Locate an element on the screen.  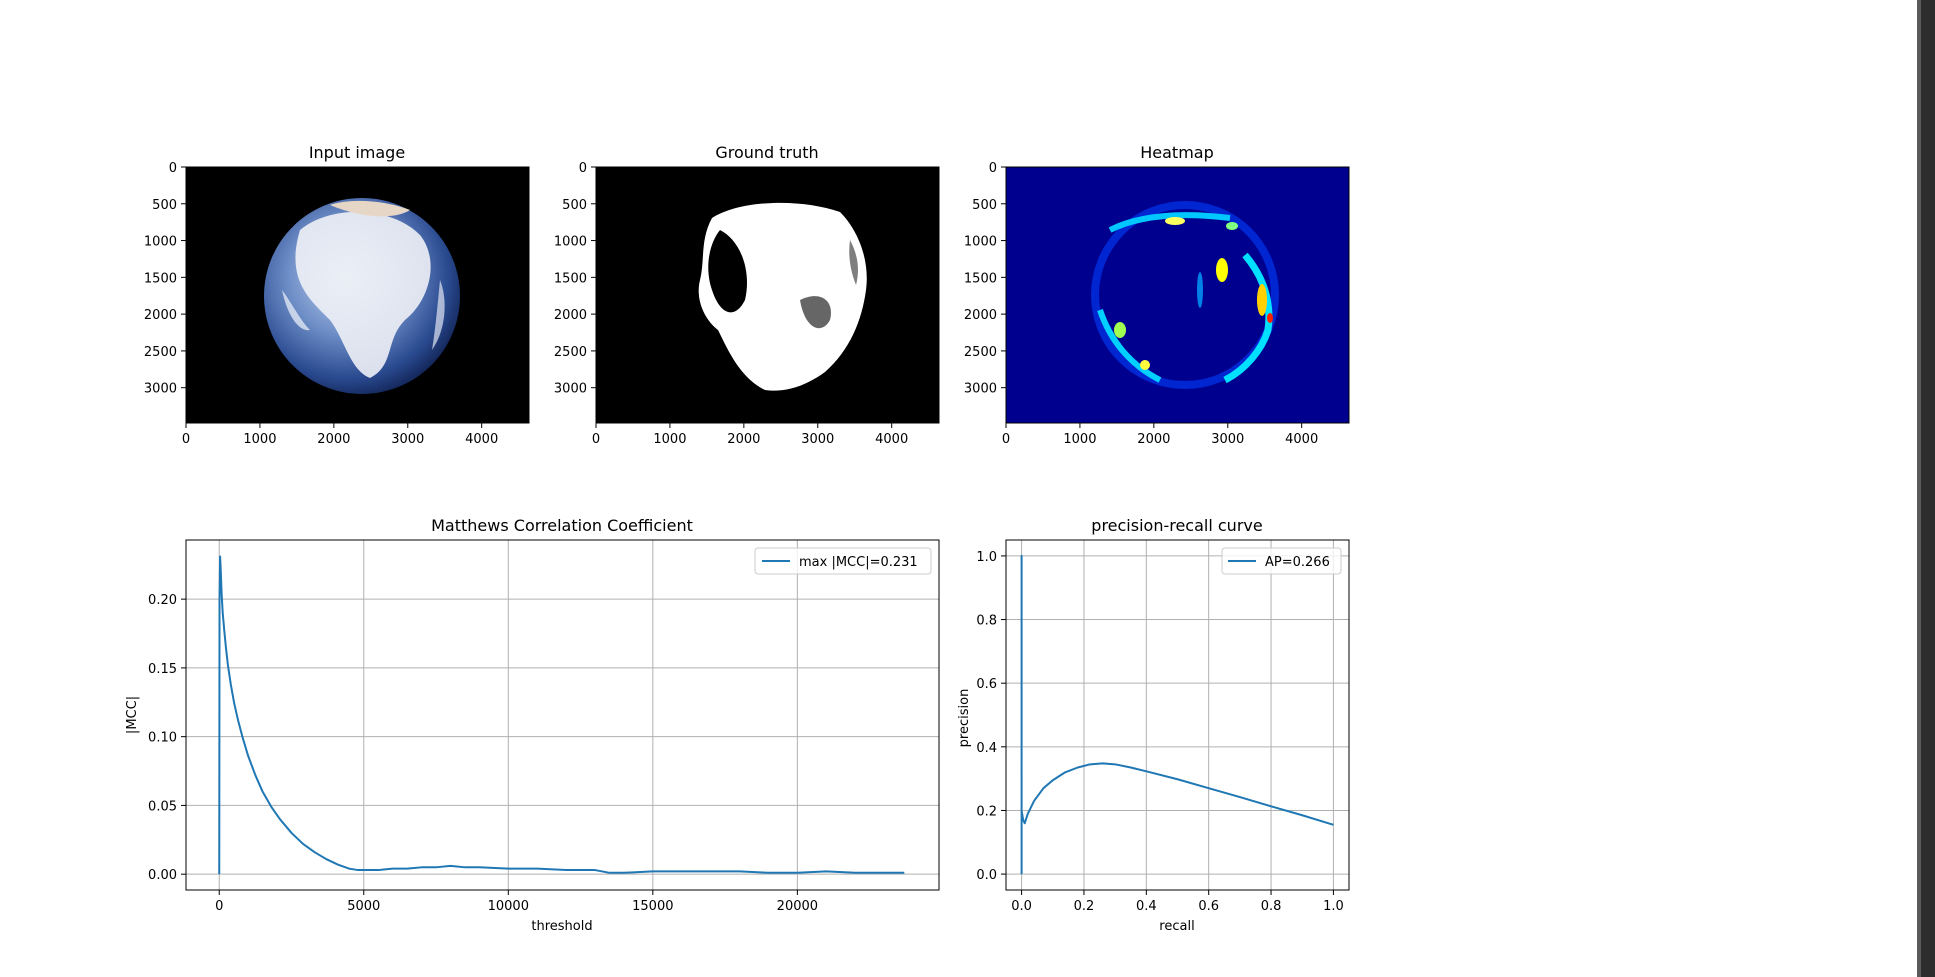
pr-ytick-label: 0.8 is located at coordinates (986, 621).